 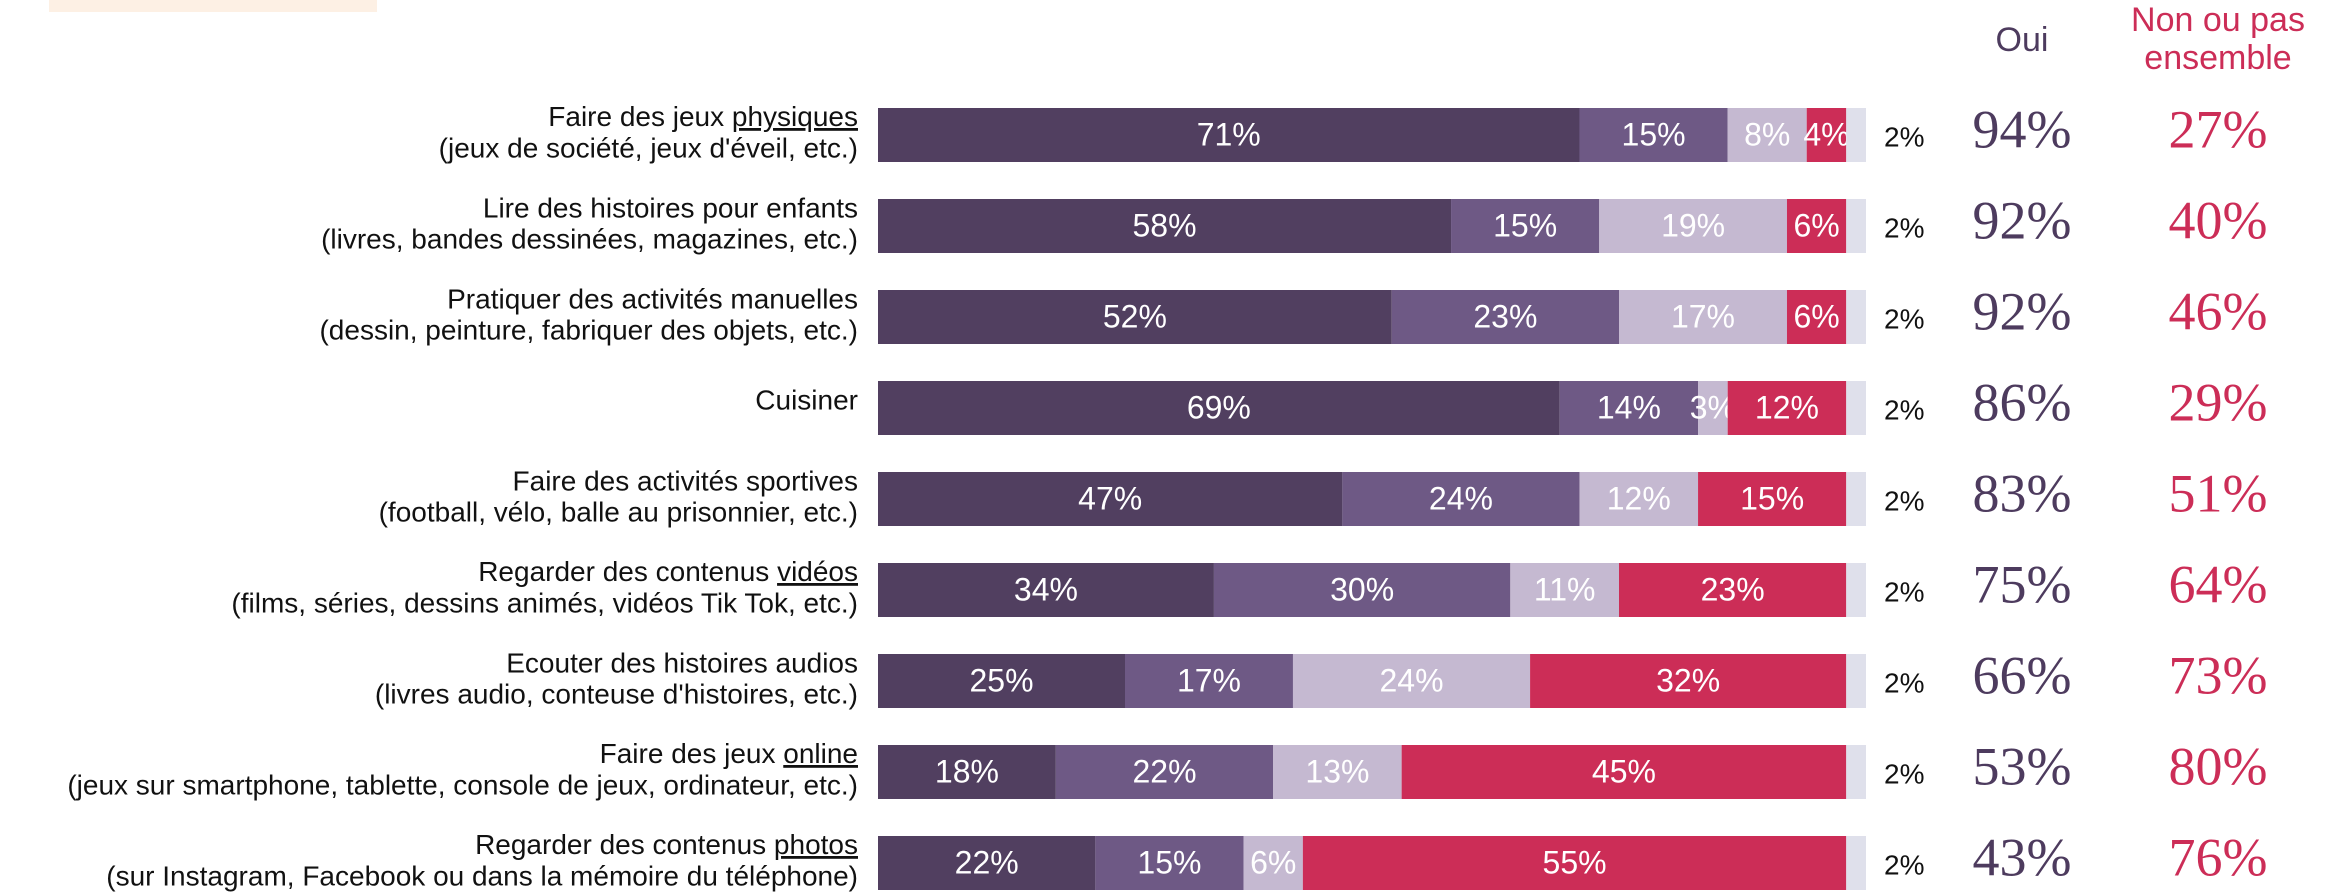 What do you see at coordinates (2218, 766) in the screenshot?
I see `column-value: 80%` at bounding box center [2218, 766].